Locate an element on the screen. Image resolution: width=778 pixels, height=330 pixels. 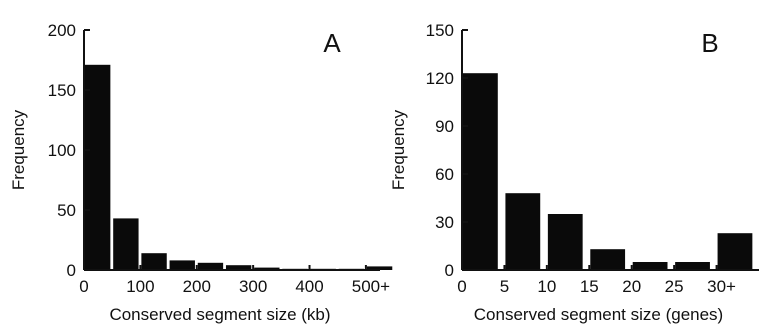
x-ticks-a: 0 100 200 300 400 500+ is located at coordinates (234, 280).